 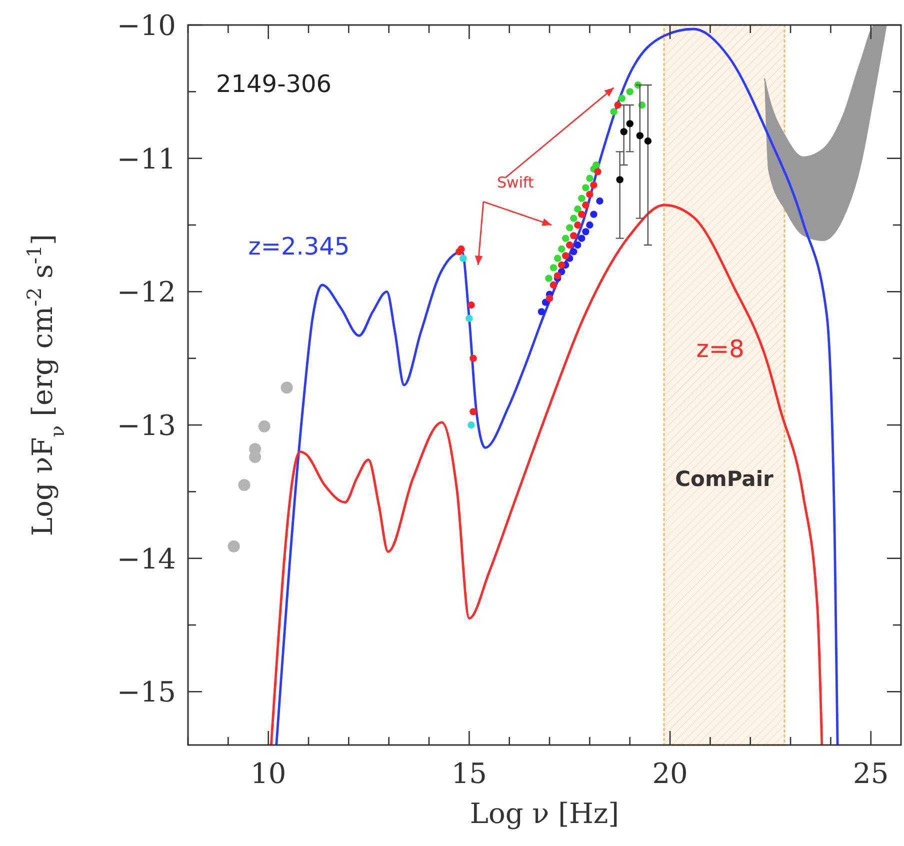 I want to click on y-tick-label: −14, so click(x=146, y=559).